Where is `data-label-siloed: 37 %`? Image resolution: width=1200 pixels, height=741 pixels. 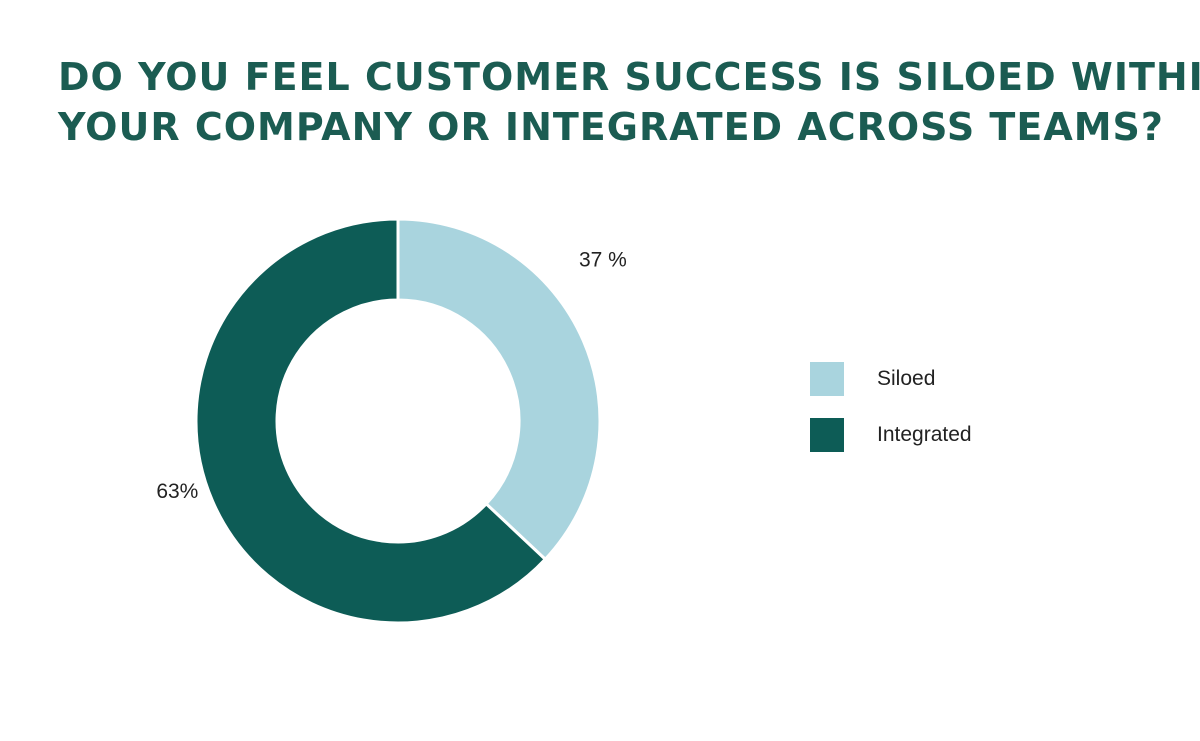 data-label-siloed: 37 % is located at coordinates (603, 259).